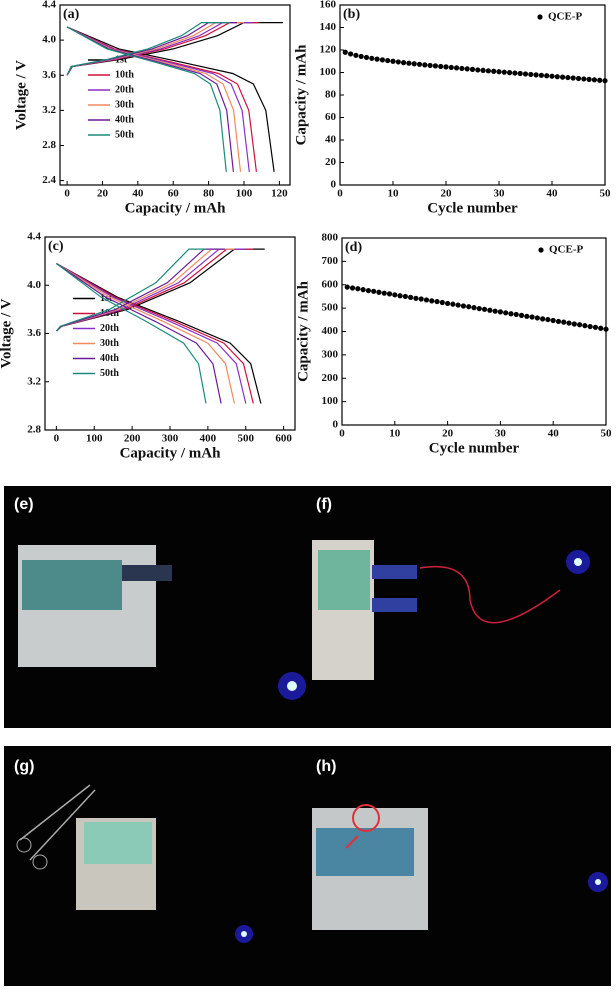 The width and height of the screenshot is (616, 992). What do you see at coordinates (328, 5) in the screenshot?
I see `y-tick-label: 160` at bounding box center [328, 5].